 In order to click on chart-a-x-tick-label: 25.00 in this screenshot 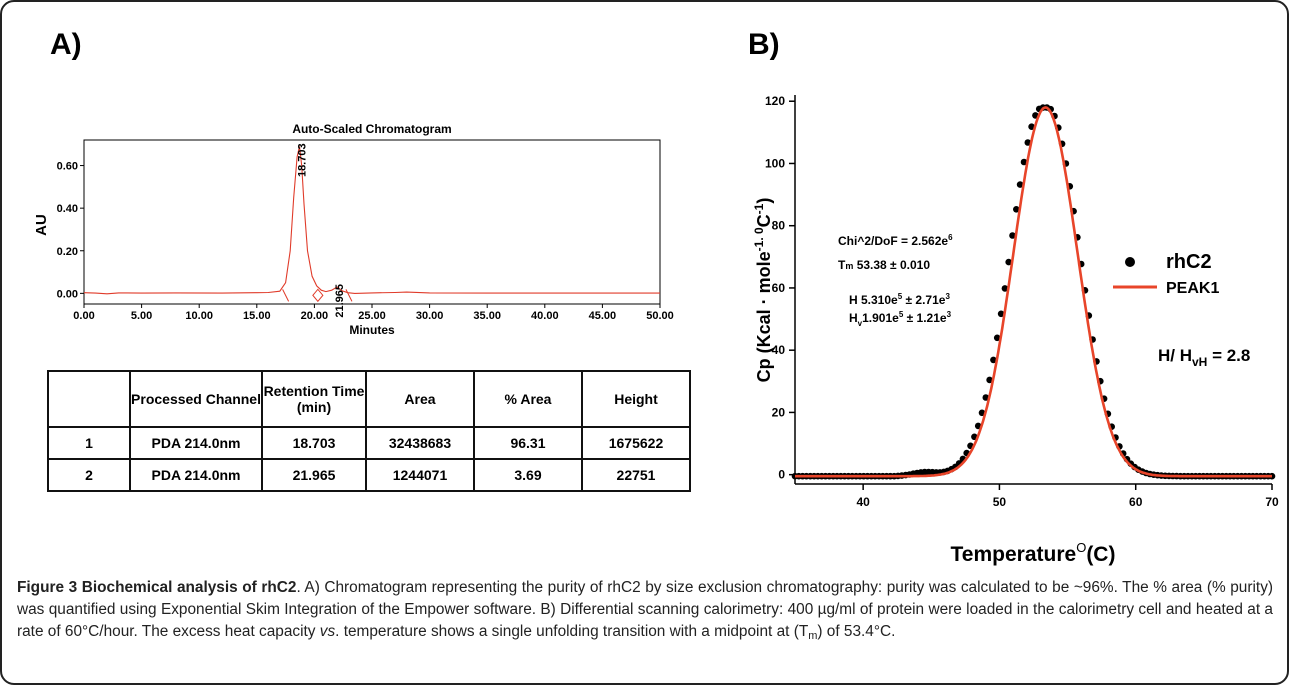, I will do `click(372, 316)`.